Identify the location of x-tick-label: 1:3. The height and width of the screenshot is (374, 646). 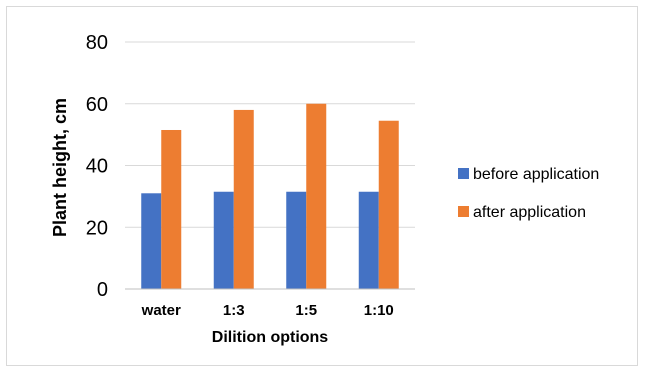
(234, 310).